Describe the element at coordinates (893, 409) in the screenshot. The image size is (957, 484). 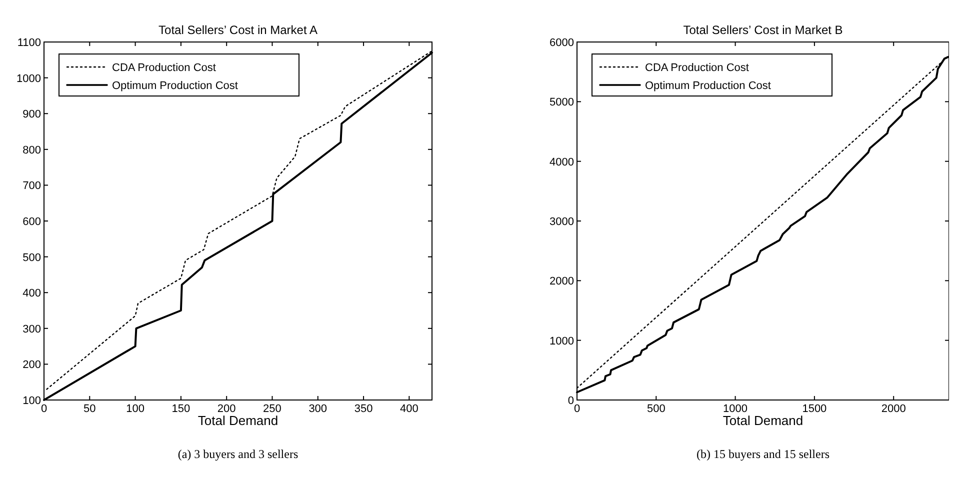
I see `x-tick-label: 2000` at that location.